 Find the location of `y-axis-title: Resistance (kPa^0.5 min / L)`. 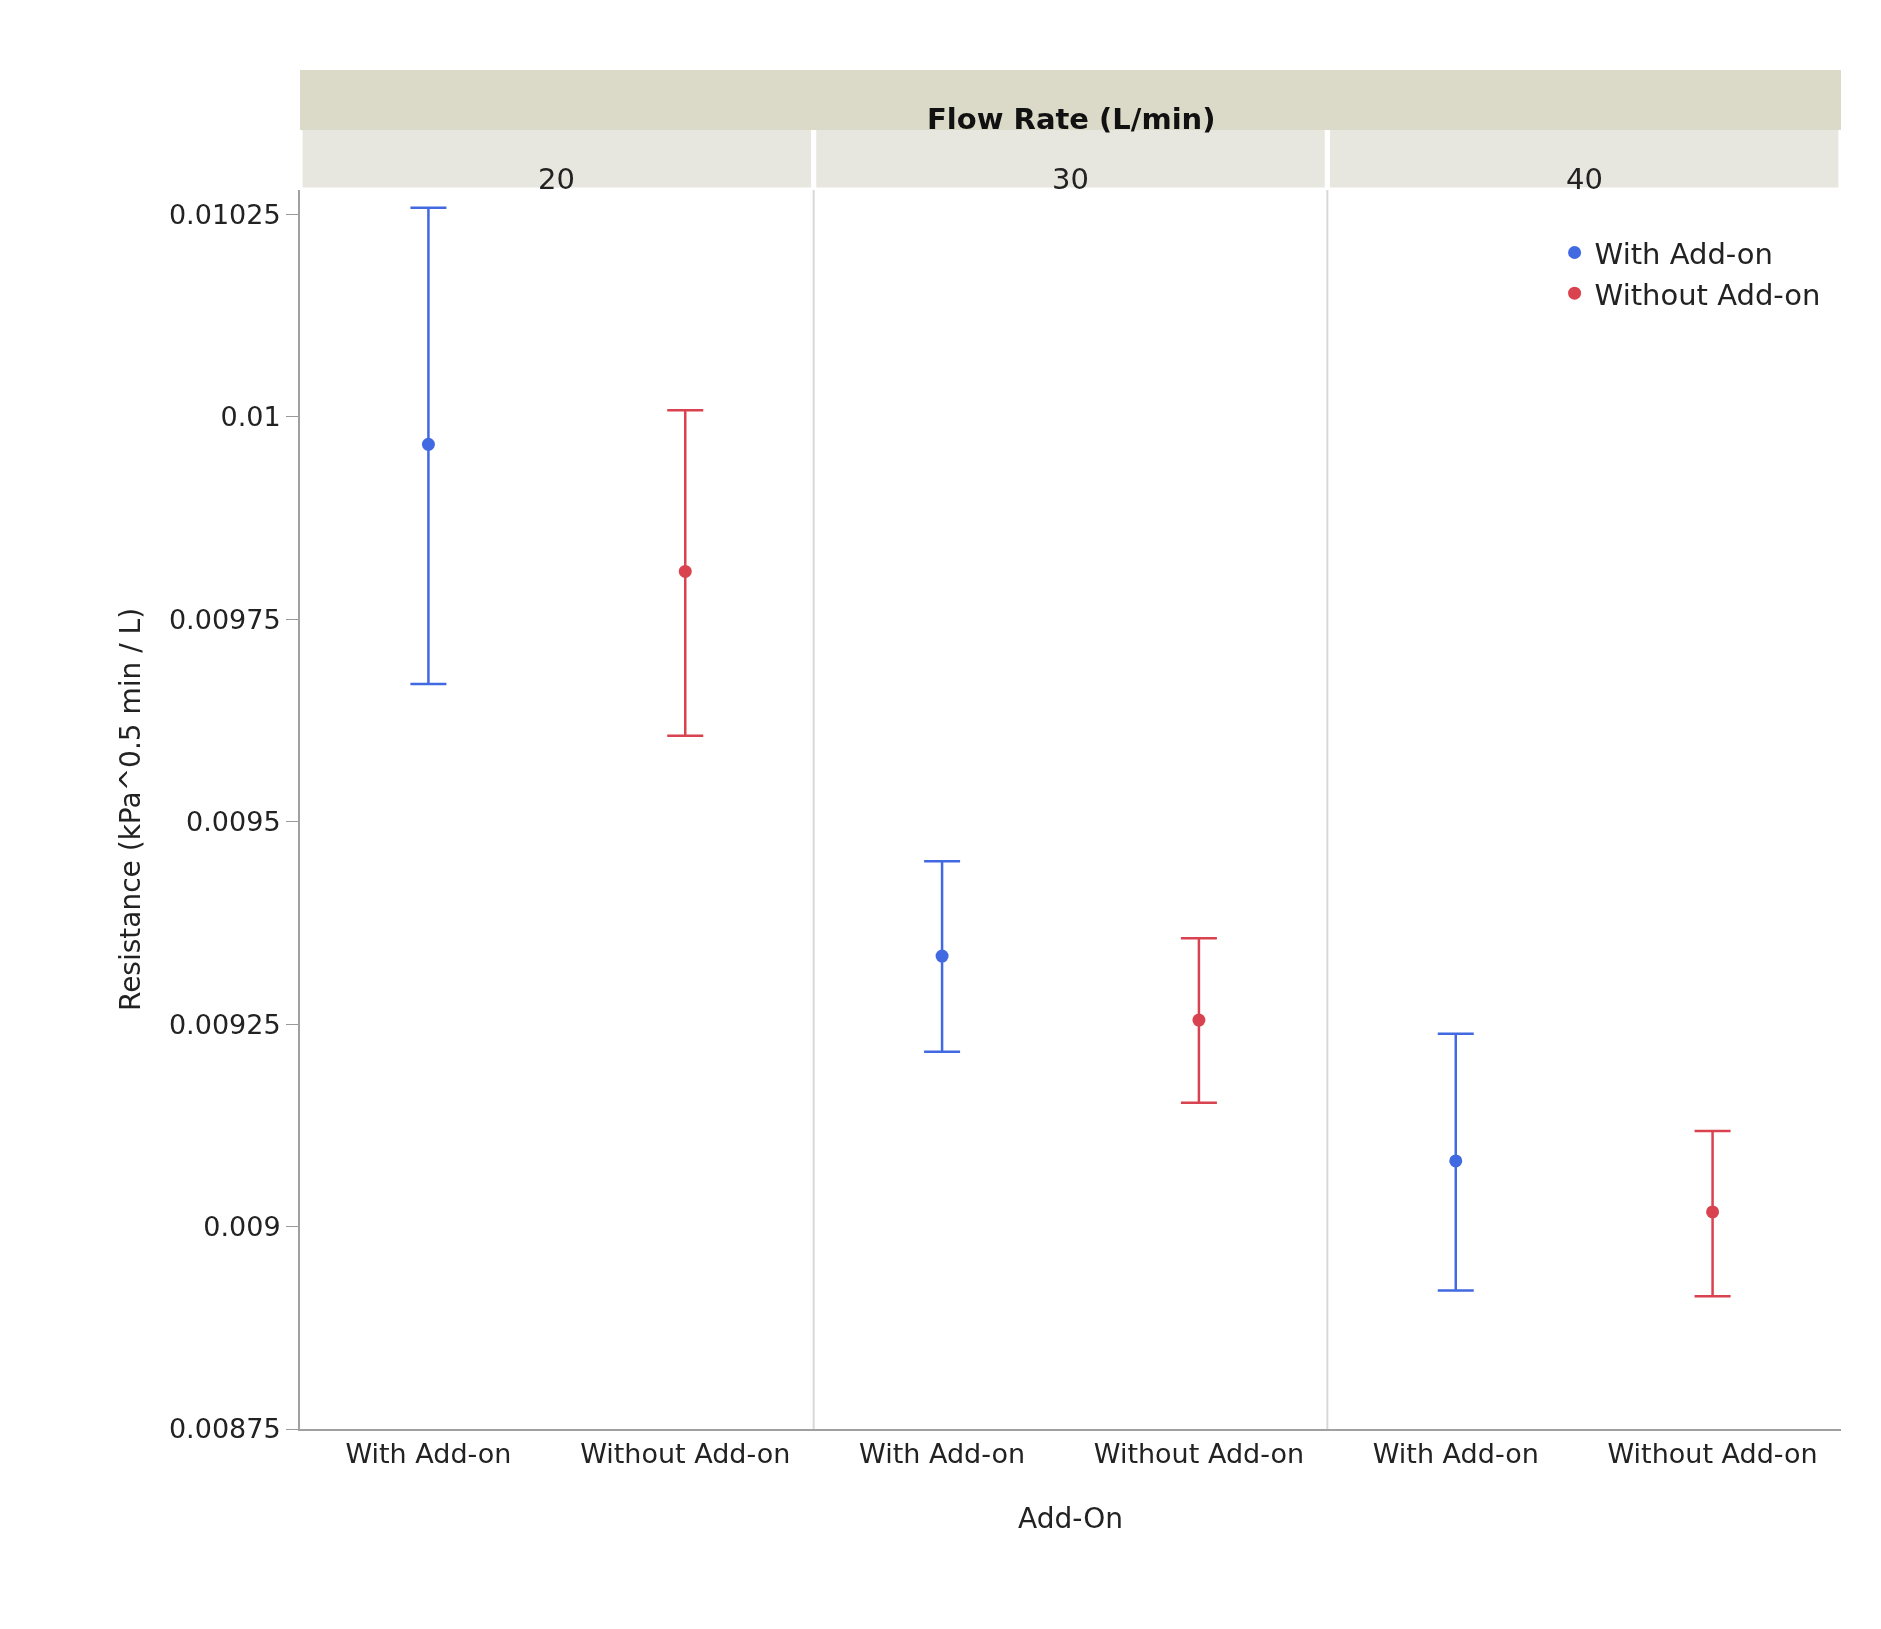

y-axis-title: Resistance (kPa^0.5 min / L) is located at coordinates (131, 809).